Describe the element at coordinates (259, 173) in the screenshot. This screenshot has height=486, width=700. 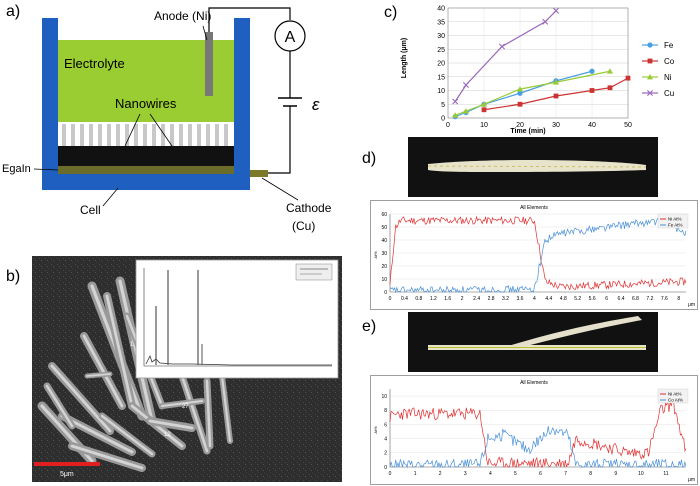
I see `cathode-tab` at that location.